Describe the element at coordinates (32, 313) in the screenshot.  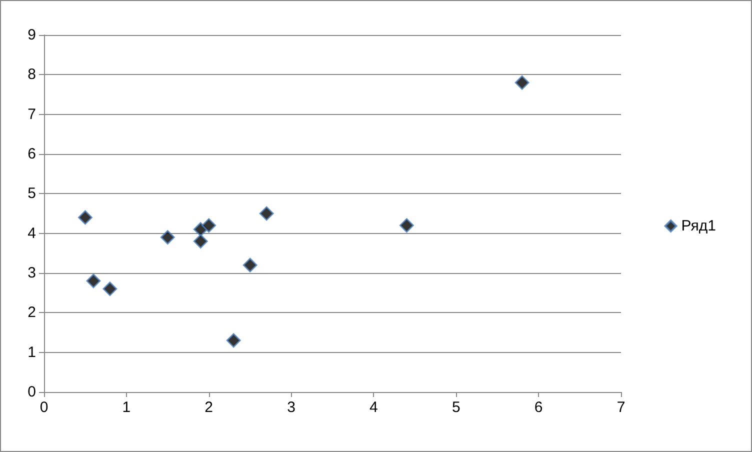
I see `y-tick-label: 2` at that location.